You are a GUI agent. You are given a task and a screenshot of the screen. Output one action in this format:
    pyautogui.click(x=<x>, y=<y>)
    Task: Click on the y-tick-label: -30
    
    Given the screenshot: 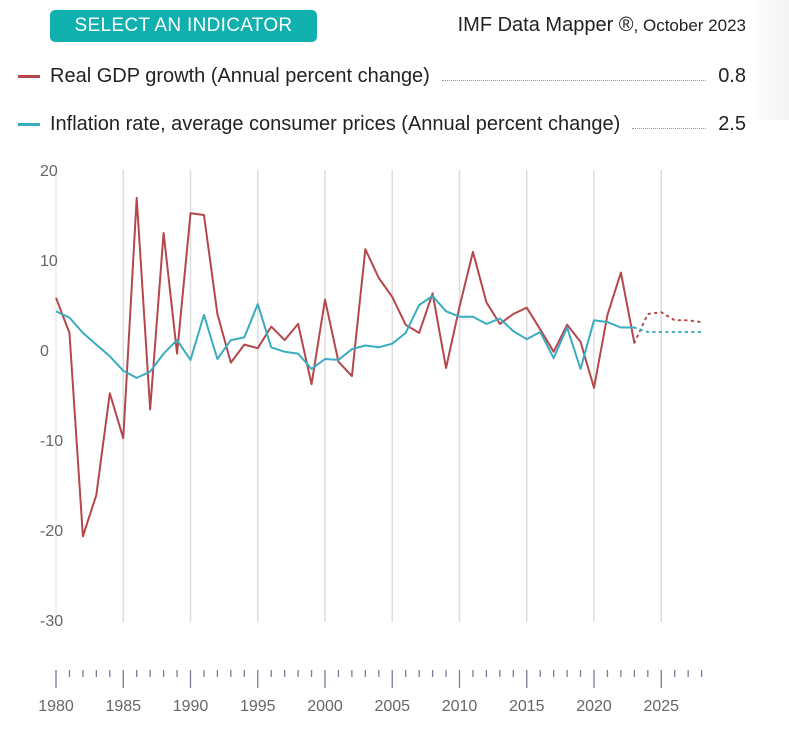 What is the action you would take?
    pyautogui.click(x=51, y=621)
    